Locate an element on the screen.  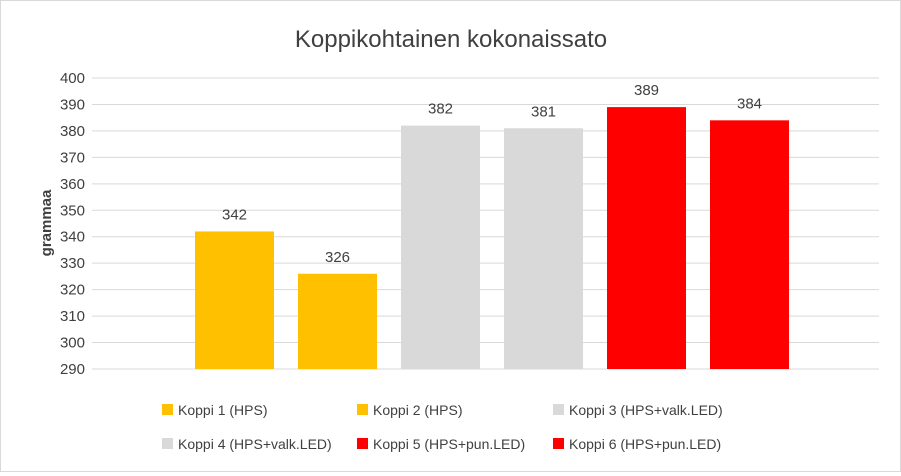
y-tick-label: 300 is located at coordinates (72, 343).